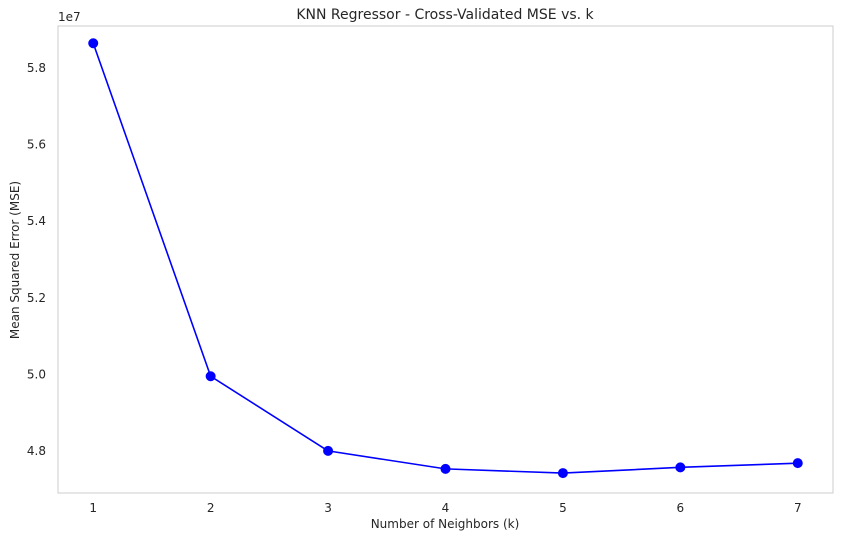 The image size is (841, 541). Describe the element at coordinates (36, 451) in the screenshot. I see `y-tick-label: 4.8` at that location.